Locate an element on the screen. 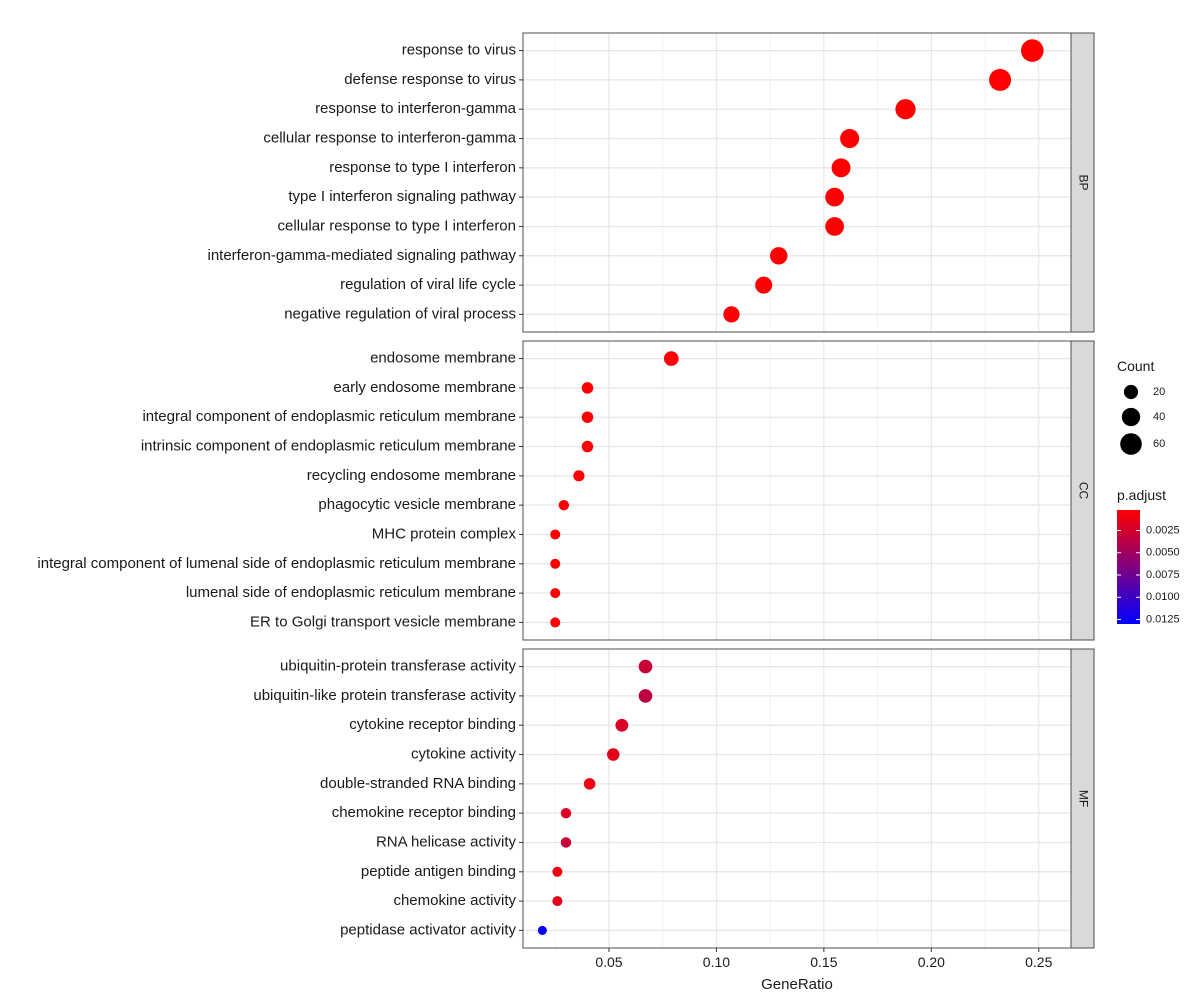  size-legend-label: 60 is located at coordinates (1159, 444).